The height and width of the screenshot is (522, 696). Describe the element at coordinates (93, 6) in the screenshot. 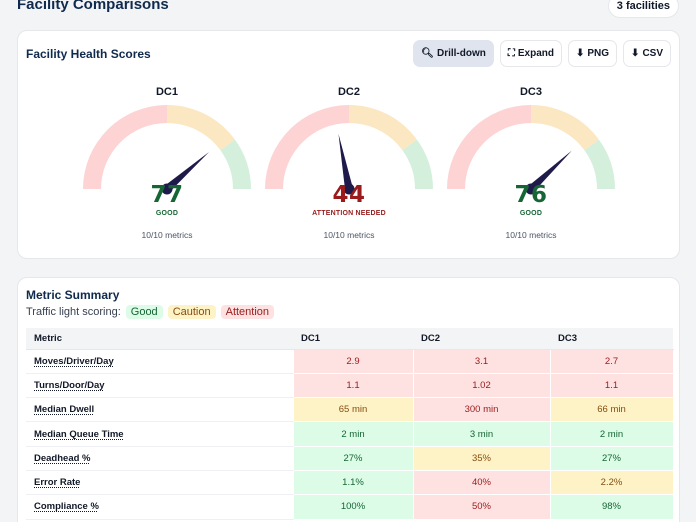

I see `page-title: Facility Comparisons` at that location.